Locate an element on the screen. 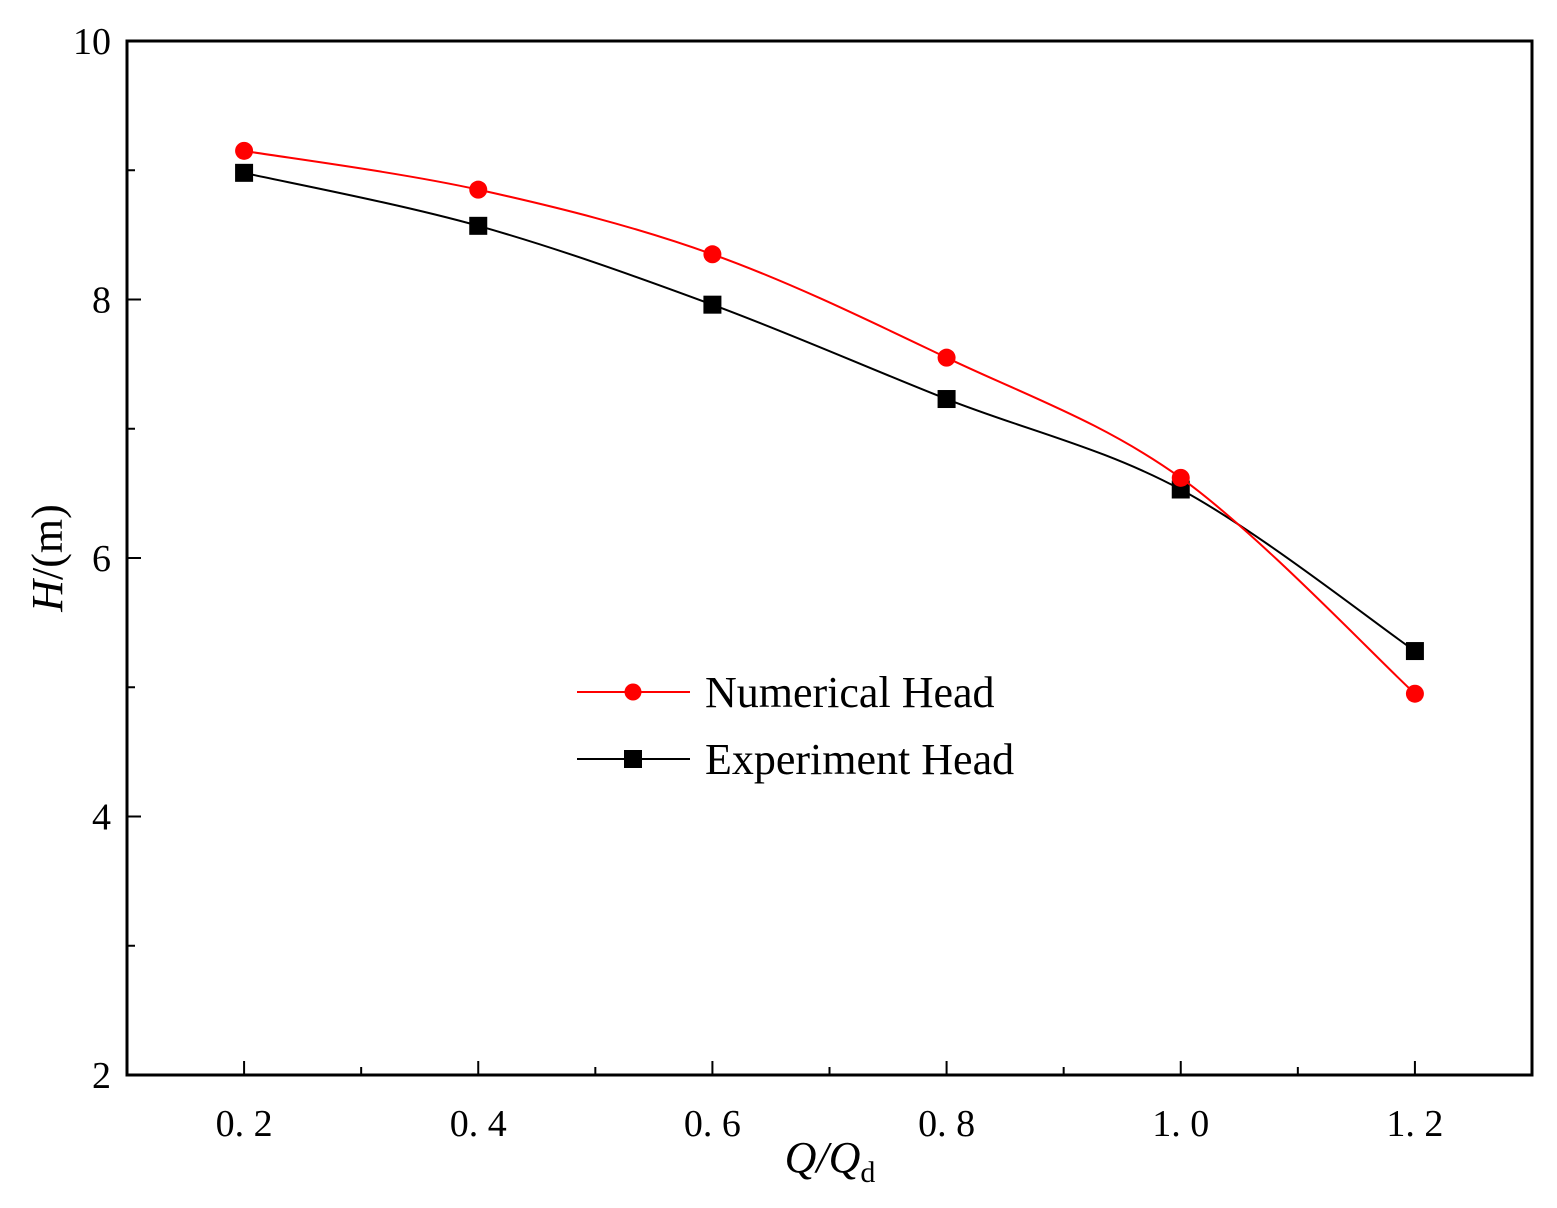  x-tick-label: 0. 4 is located at coordinates (478, 1124).